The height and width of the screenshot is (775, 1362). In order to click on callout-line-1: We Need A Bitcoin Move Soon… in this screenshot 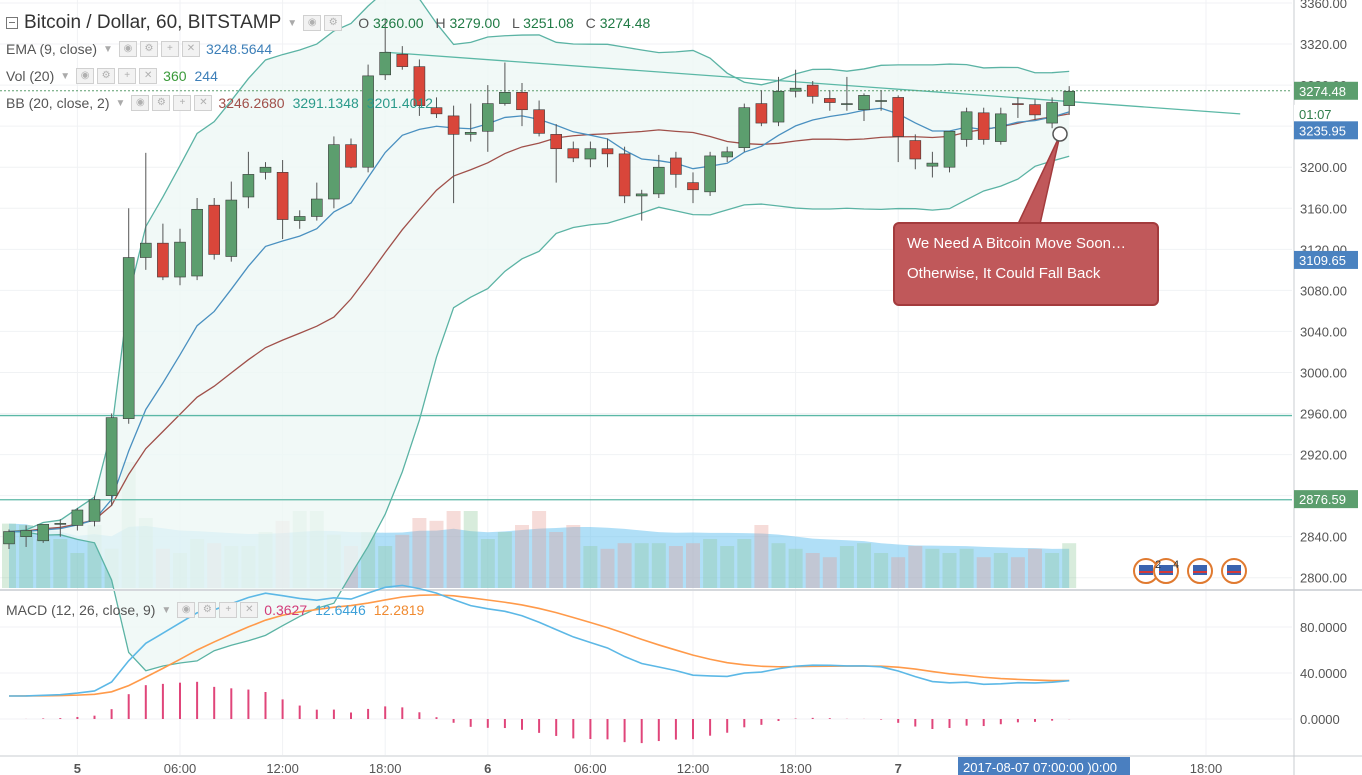, I will do `click(1017, 243)`.